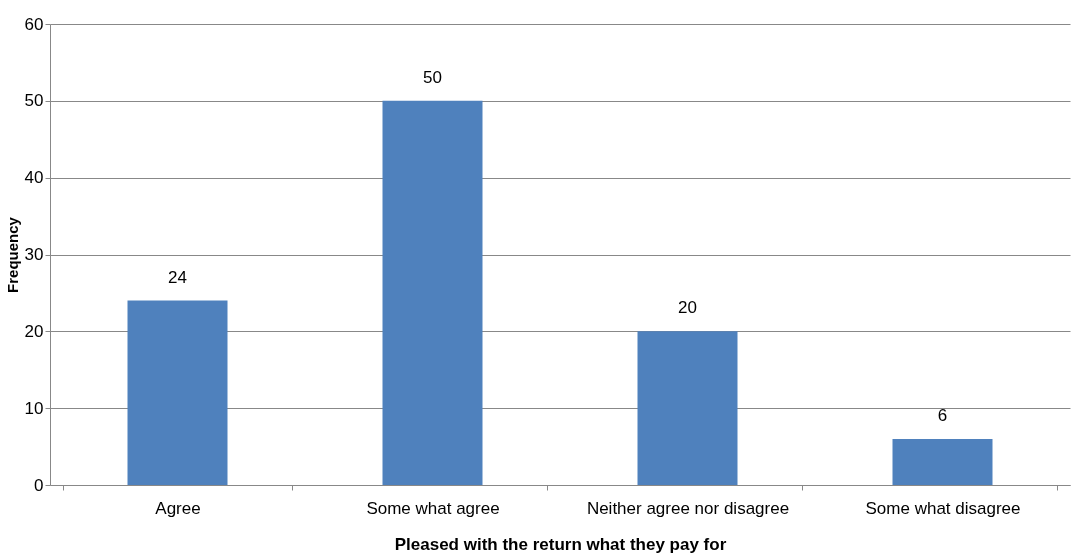  Describe the element at coordinates (432, 77) in the screenshot. I see `data-label: 50` at that location.